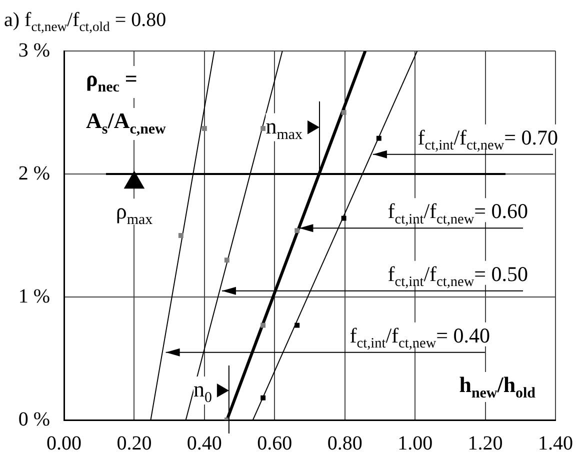  What do you see at coordinates (485, 443) in the screenshot?
I see `x-tick-label: 1.20` at bounding box center [485, 443].